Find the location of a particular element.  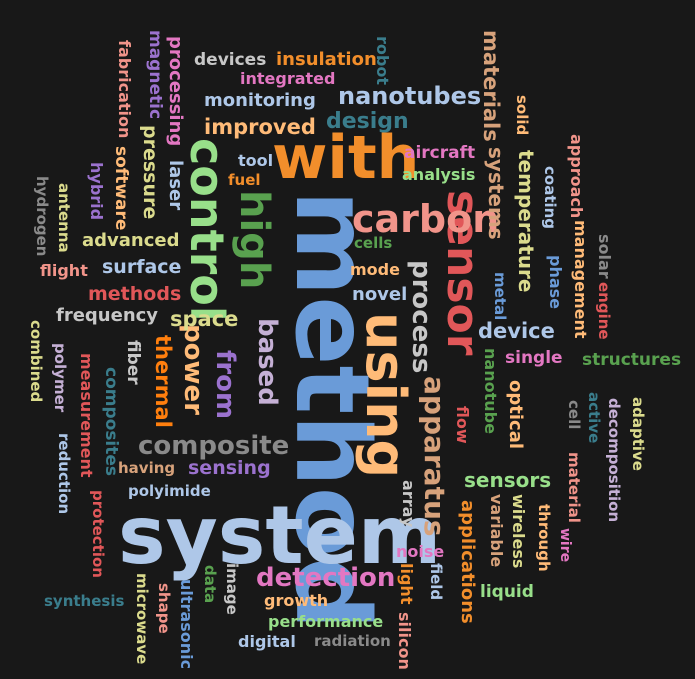

word-active: active is located at coordinates (594, 418).